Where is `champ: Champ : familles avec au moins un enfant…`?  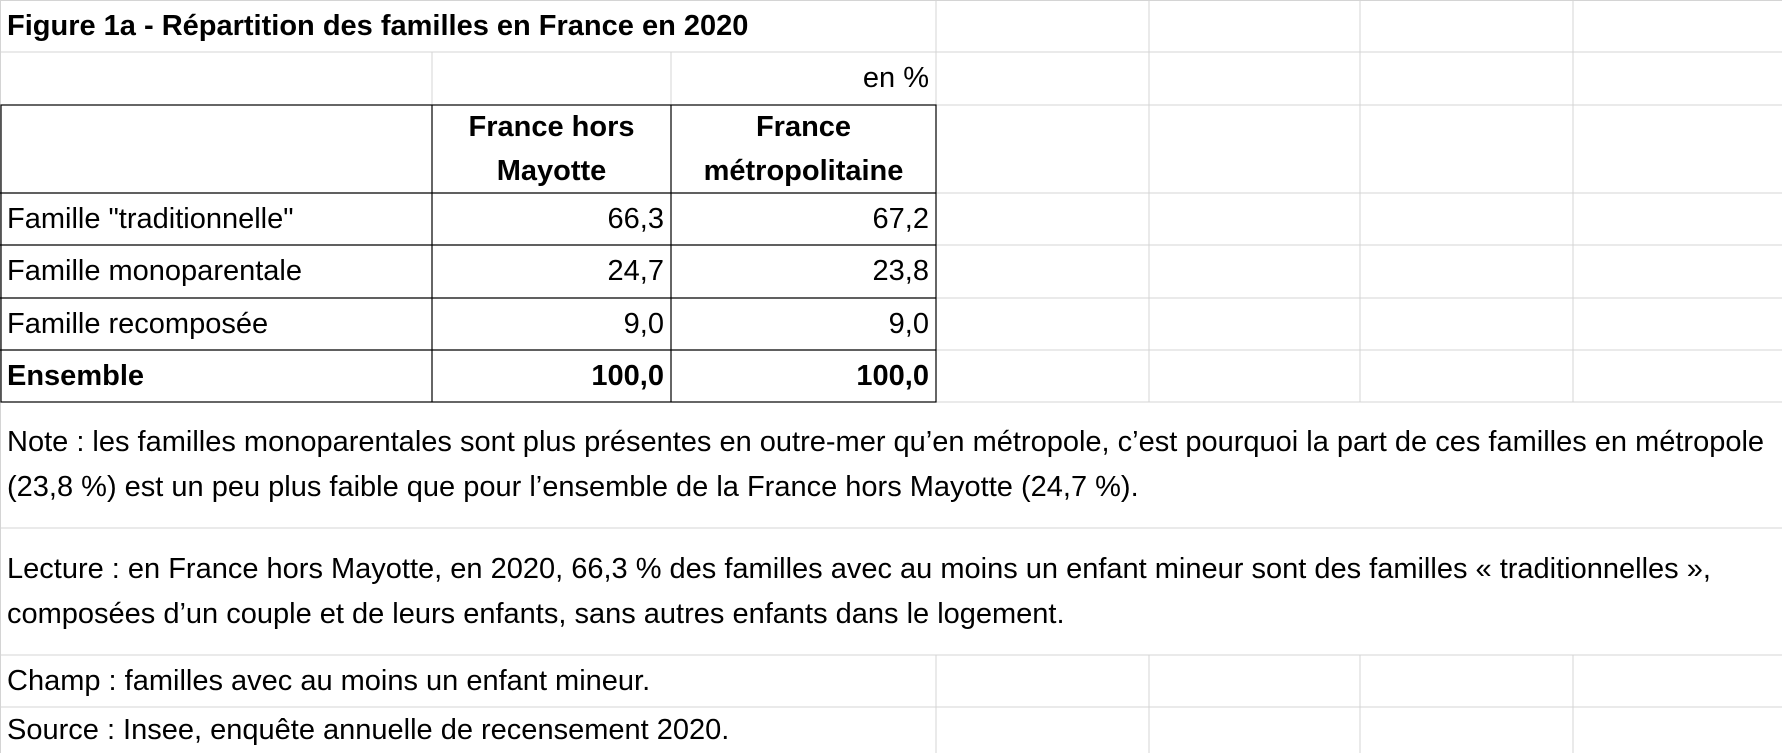
champ: Champ : familles avec au moins un enfant… is located at coordinates (329, 680).